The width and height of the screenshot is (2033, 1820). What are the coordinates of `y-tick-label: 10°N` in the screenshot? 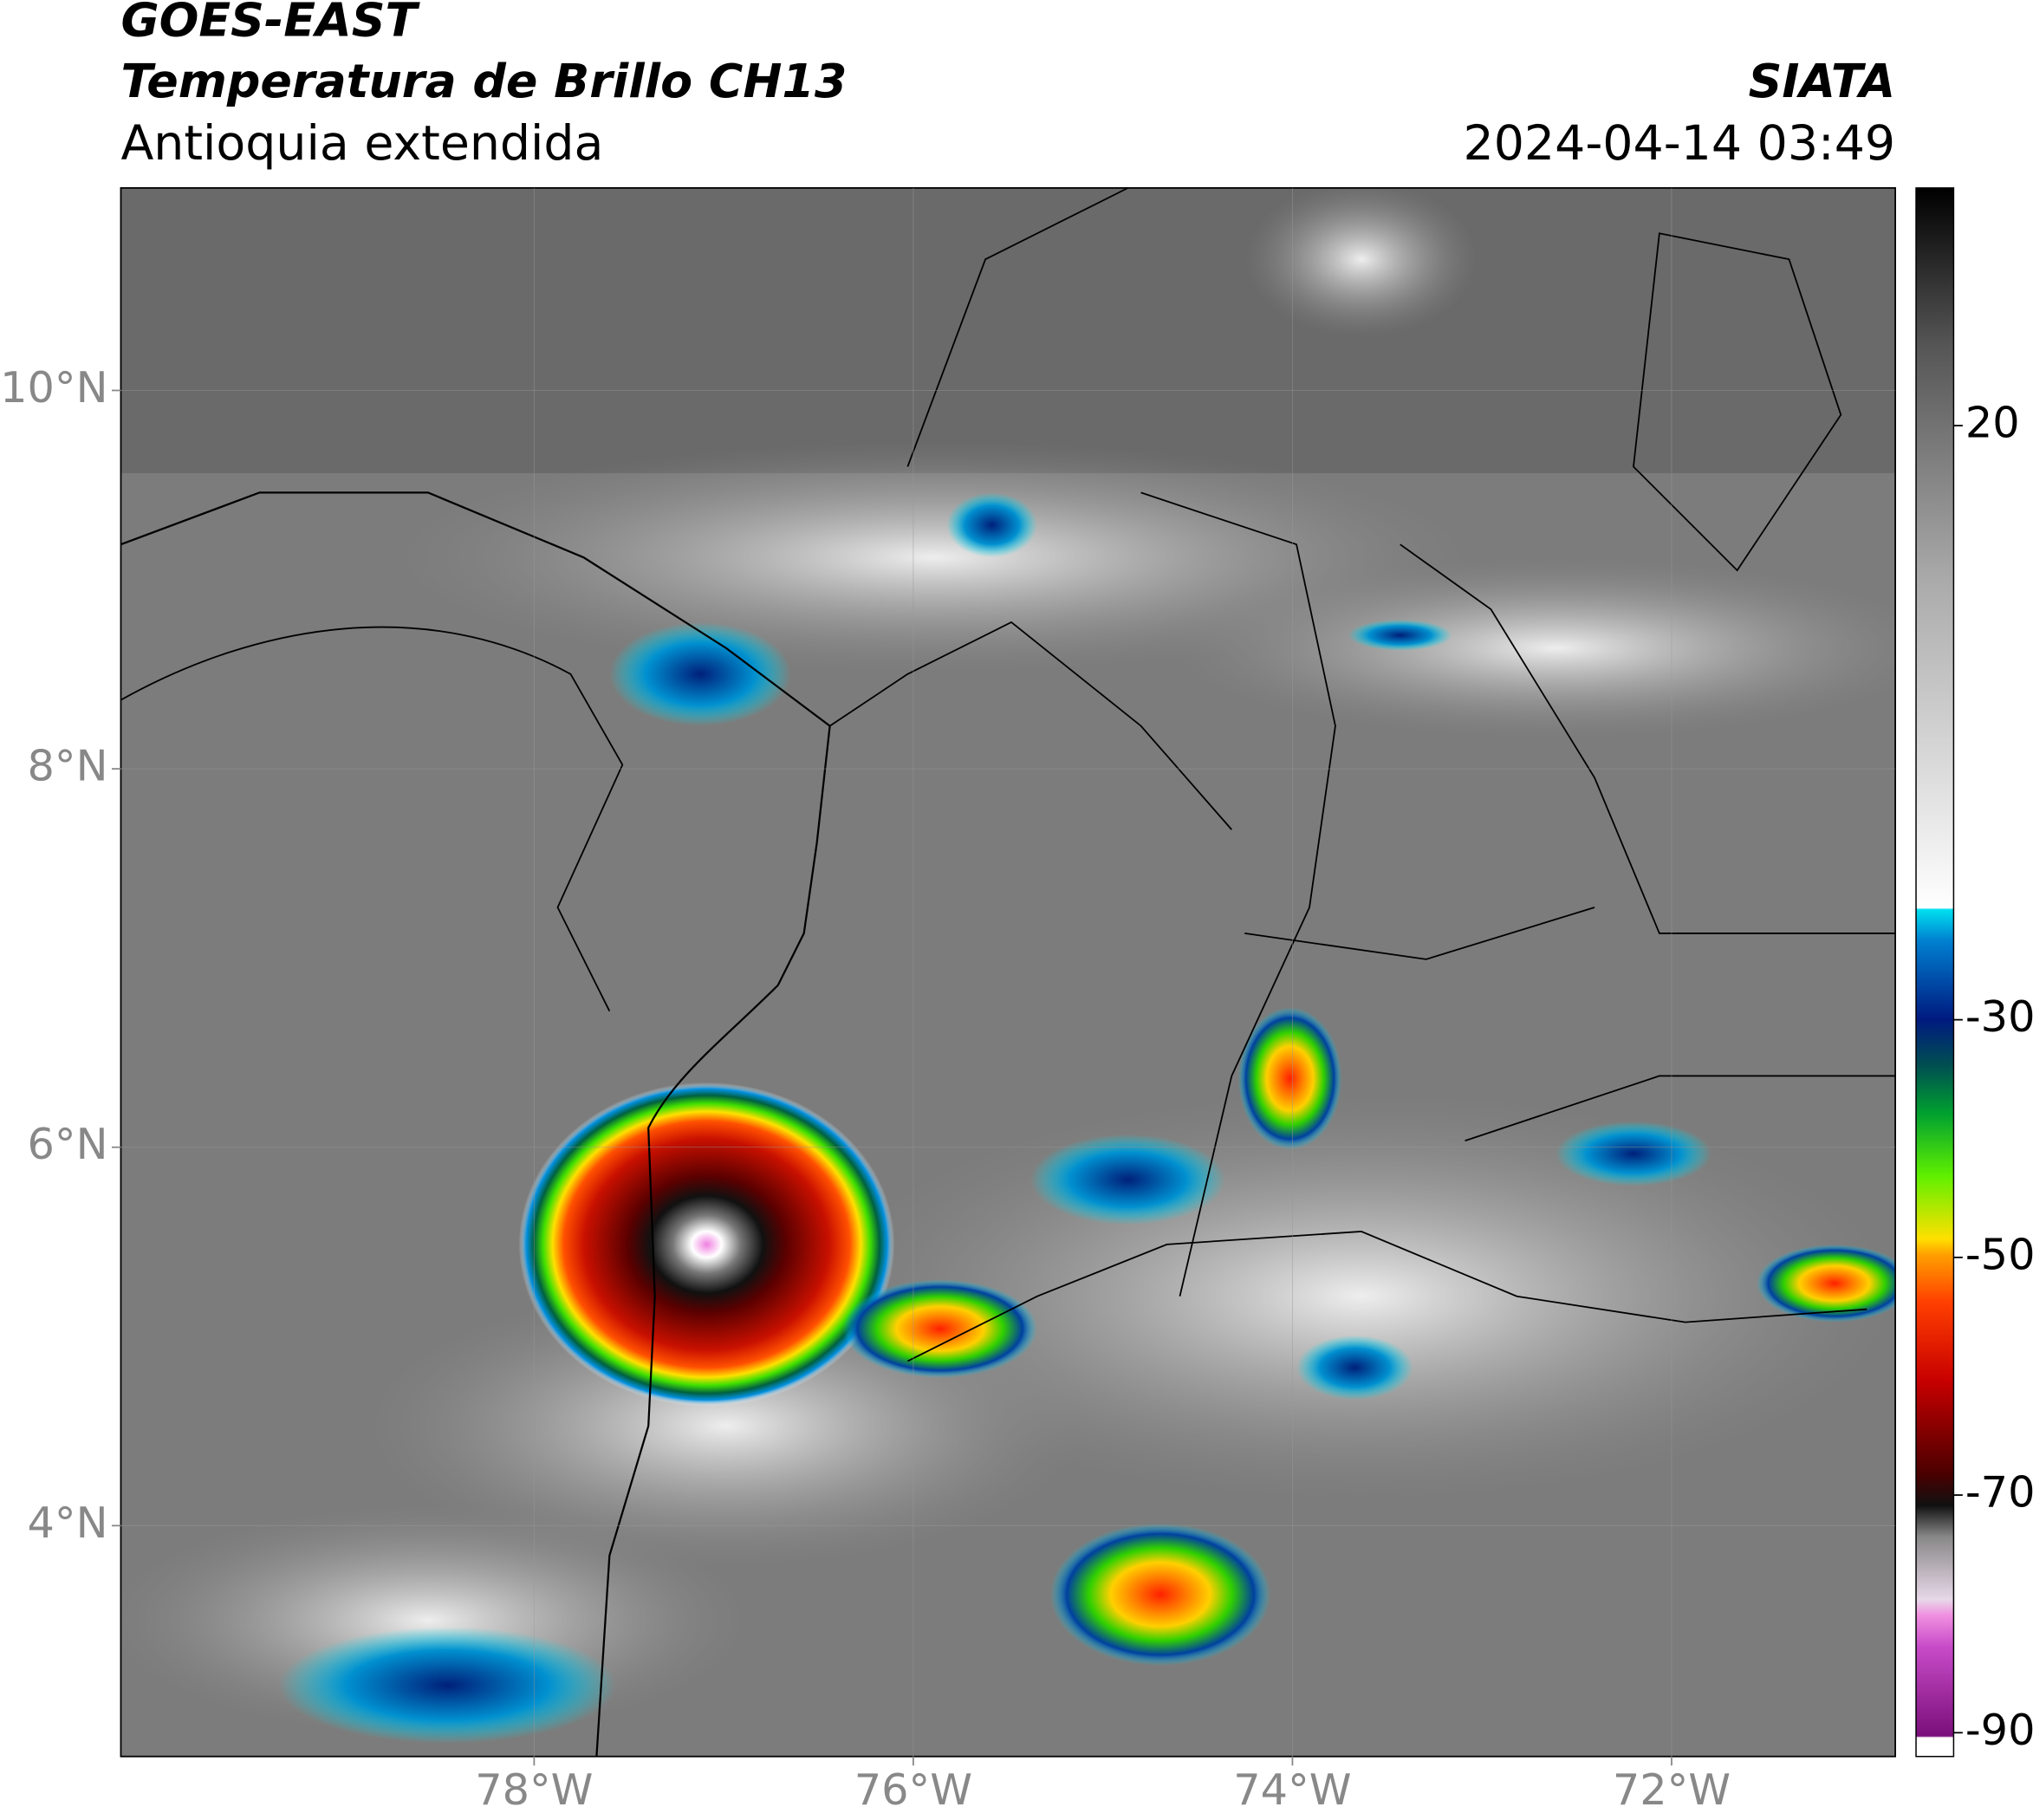 It's located at (53, 387).